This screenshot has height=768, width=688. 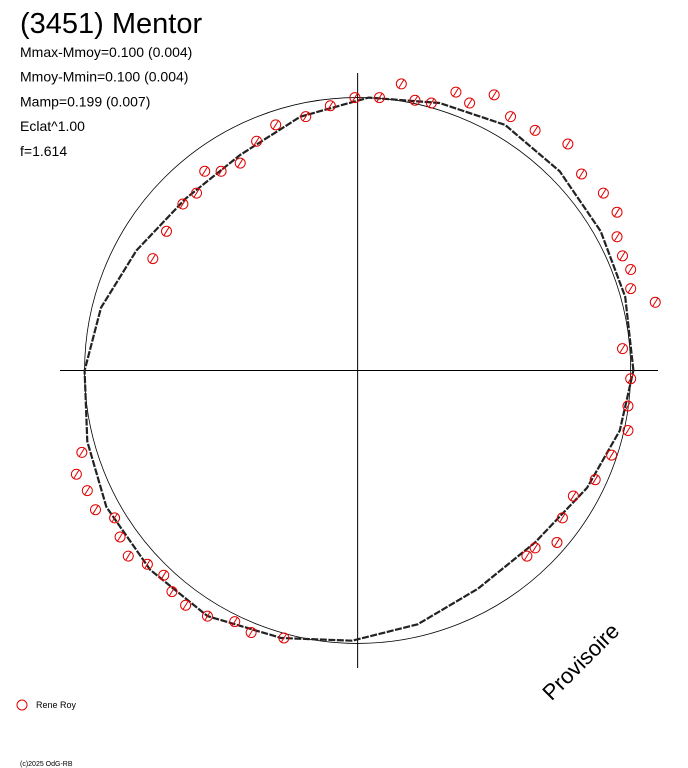 What do you see at coordinates (56, 705) in the screenshot?
I see `legend-label: Rene Roy` at bounding box center [56, 705].